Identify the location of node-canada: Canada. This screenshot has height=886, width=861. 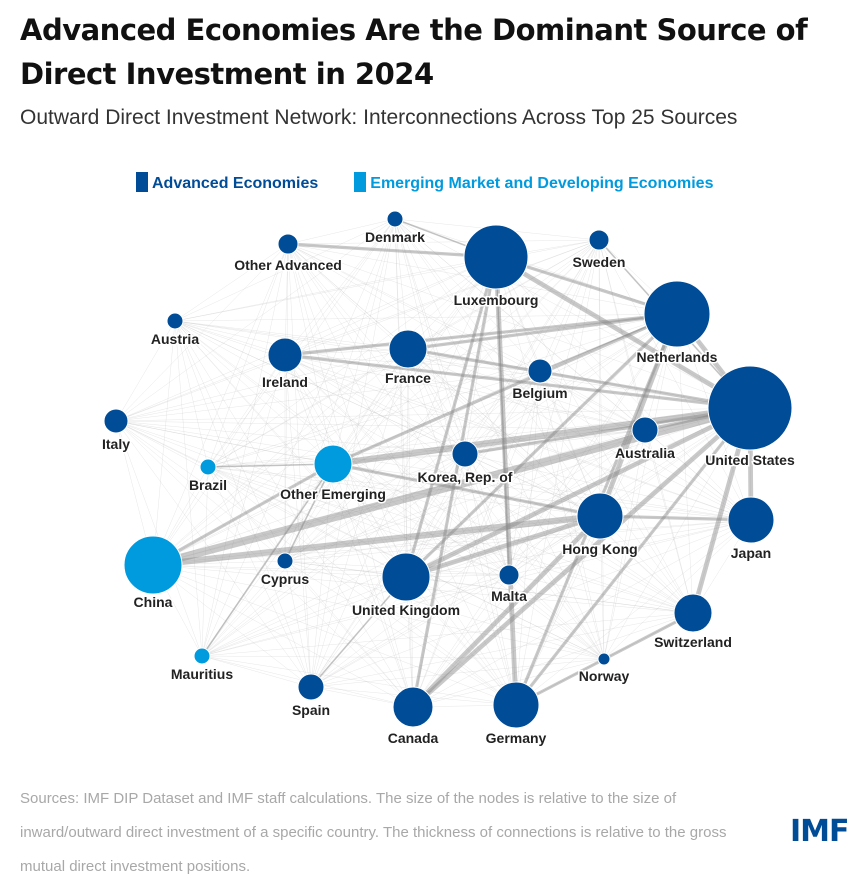
(413, 717).